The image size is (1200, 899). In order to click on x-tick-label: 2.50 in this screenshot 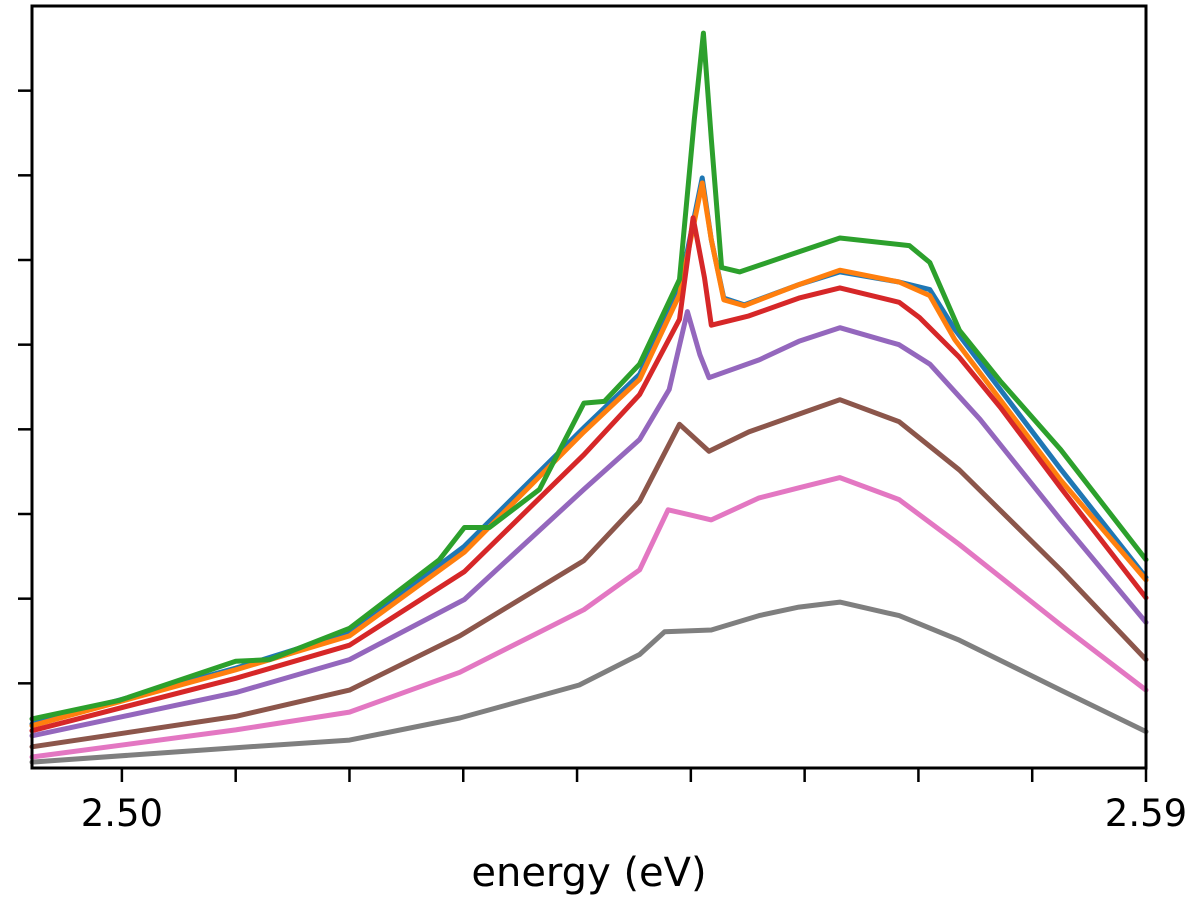, I will do `click(122, 813)`.